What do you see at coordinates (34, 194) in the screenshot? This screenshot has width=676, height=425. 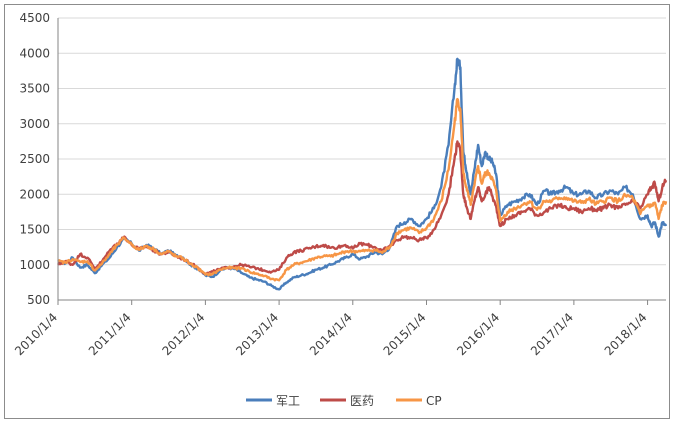 I see `y-tick-label: 2000` at bounding box center [34, 194].